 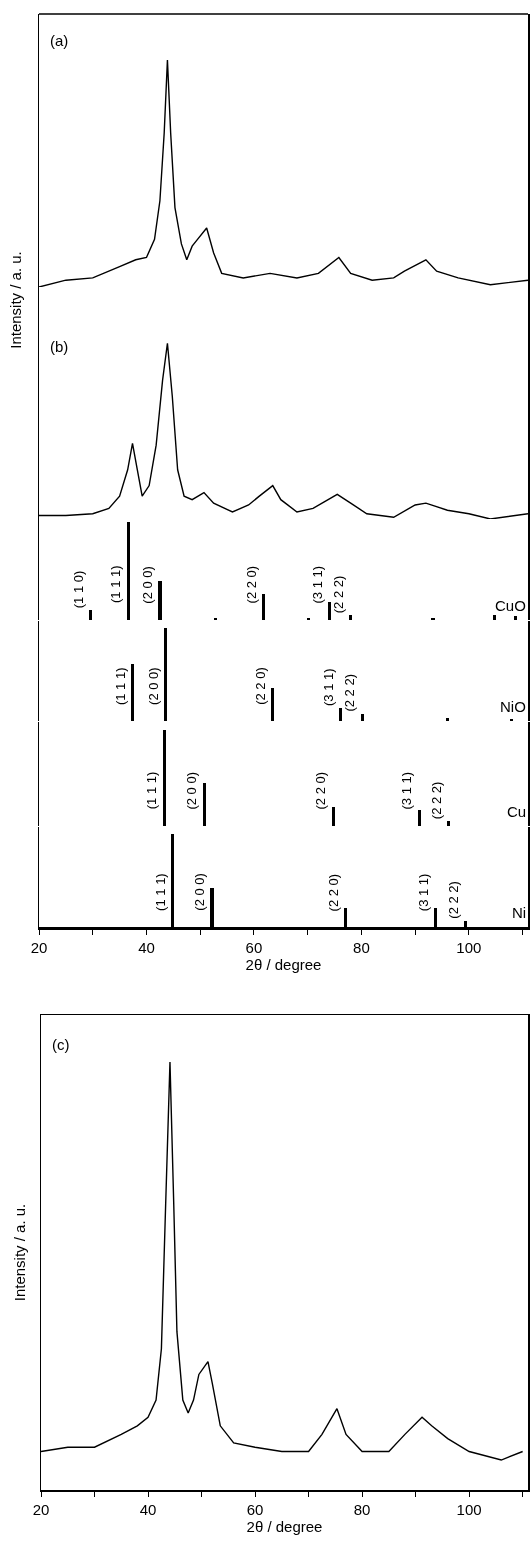 What do you see at coordinates (59, 40) in the screenshot?
I see `text: (a)` at bounding box center [59, 40].